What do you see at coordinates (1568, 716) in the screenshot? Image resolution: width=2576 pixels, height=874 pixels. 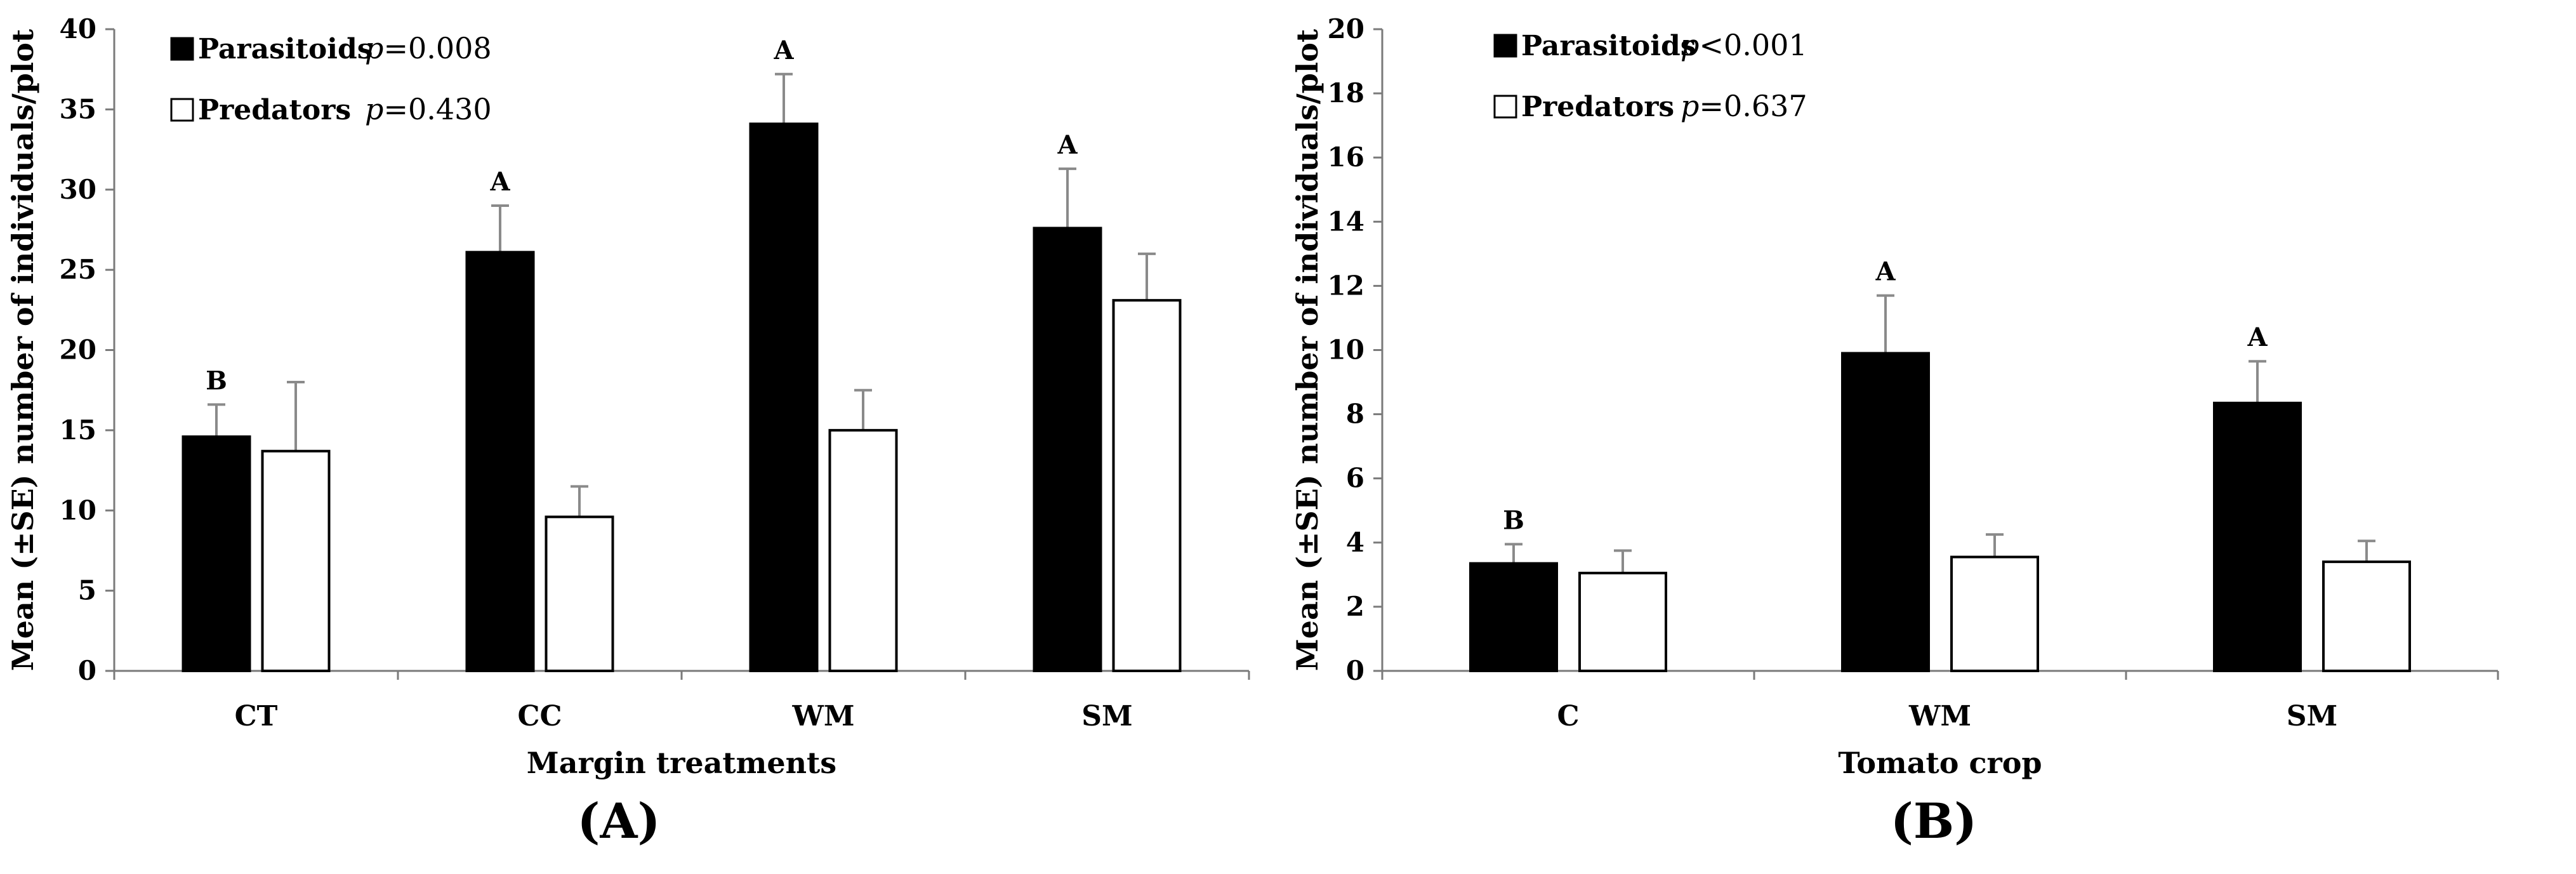 I see `chart-b-x-tick-label: C` at bounding box center [1568, 716].